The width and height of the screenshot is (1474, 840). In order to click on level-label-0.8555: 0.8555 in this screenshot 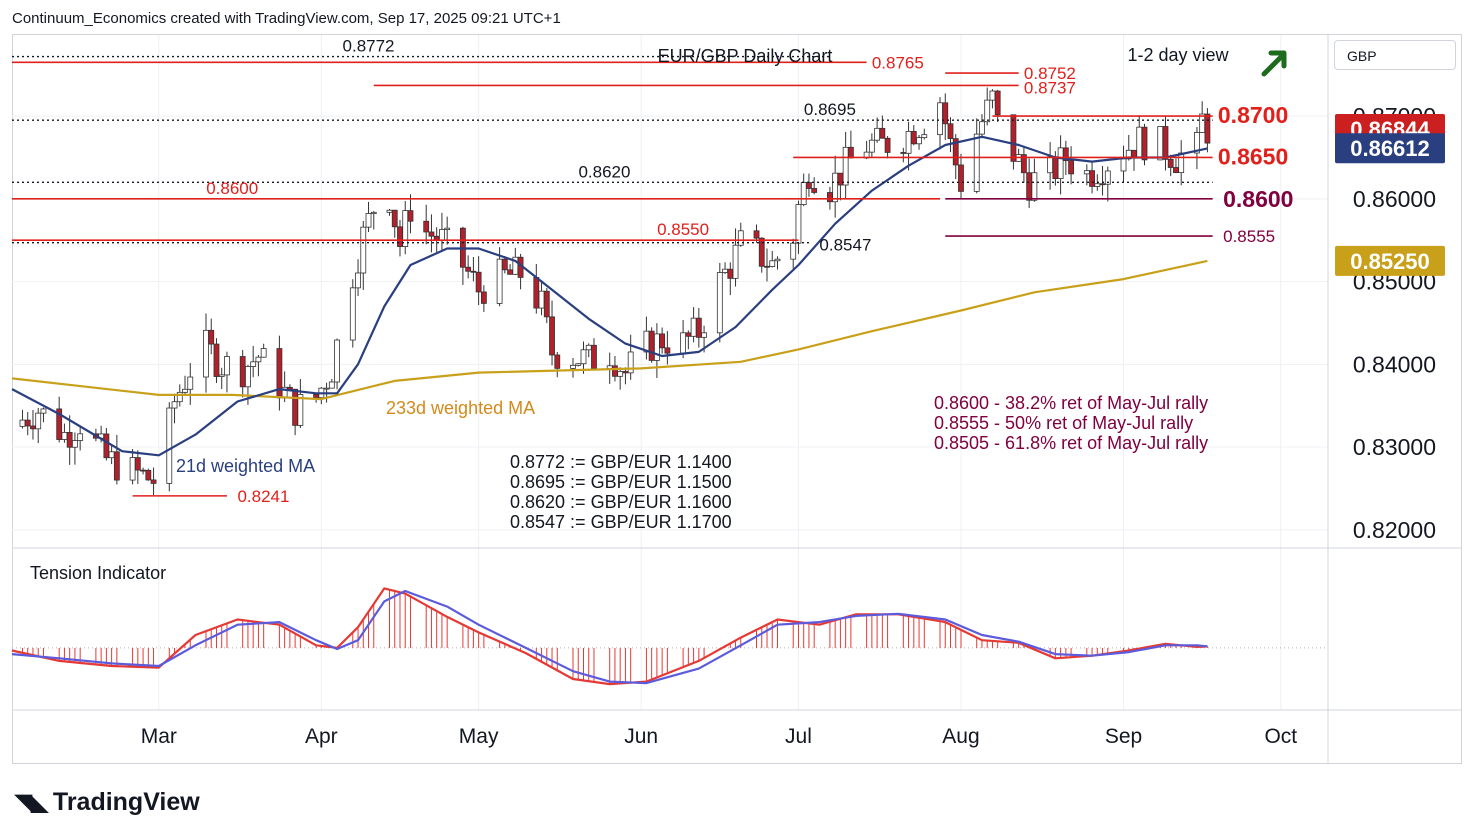, I will do `click(1249, 236)`.